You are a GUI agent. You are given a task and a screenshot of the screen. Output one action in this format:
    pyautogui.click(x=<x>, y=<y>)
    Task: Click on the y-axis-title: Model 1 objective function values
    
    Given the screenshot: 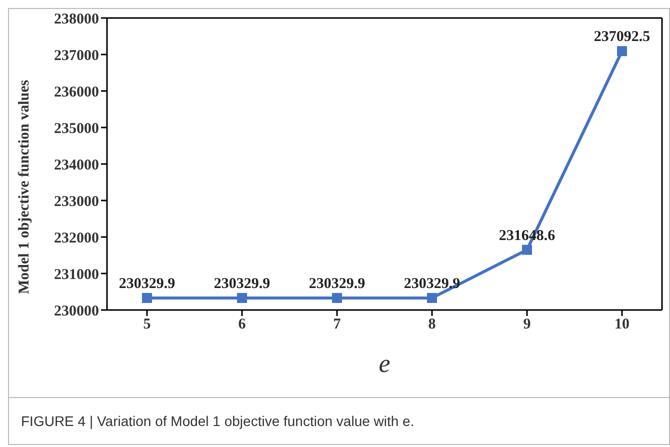 What is the action you would take?
    pyautogui.click(x=24, y=187)
    